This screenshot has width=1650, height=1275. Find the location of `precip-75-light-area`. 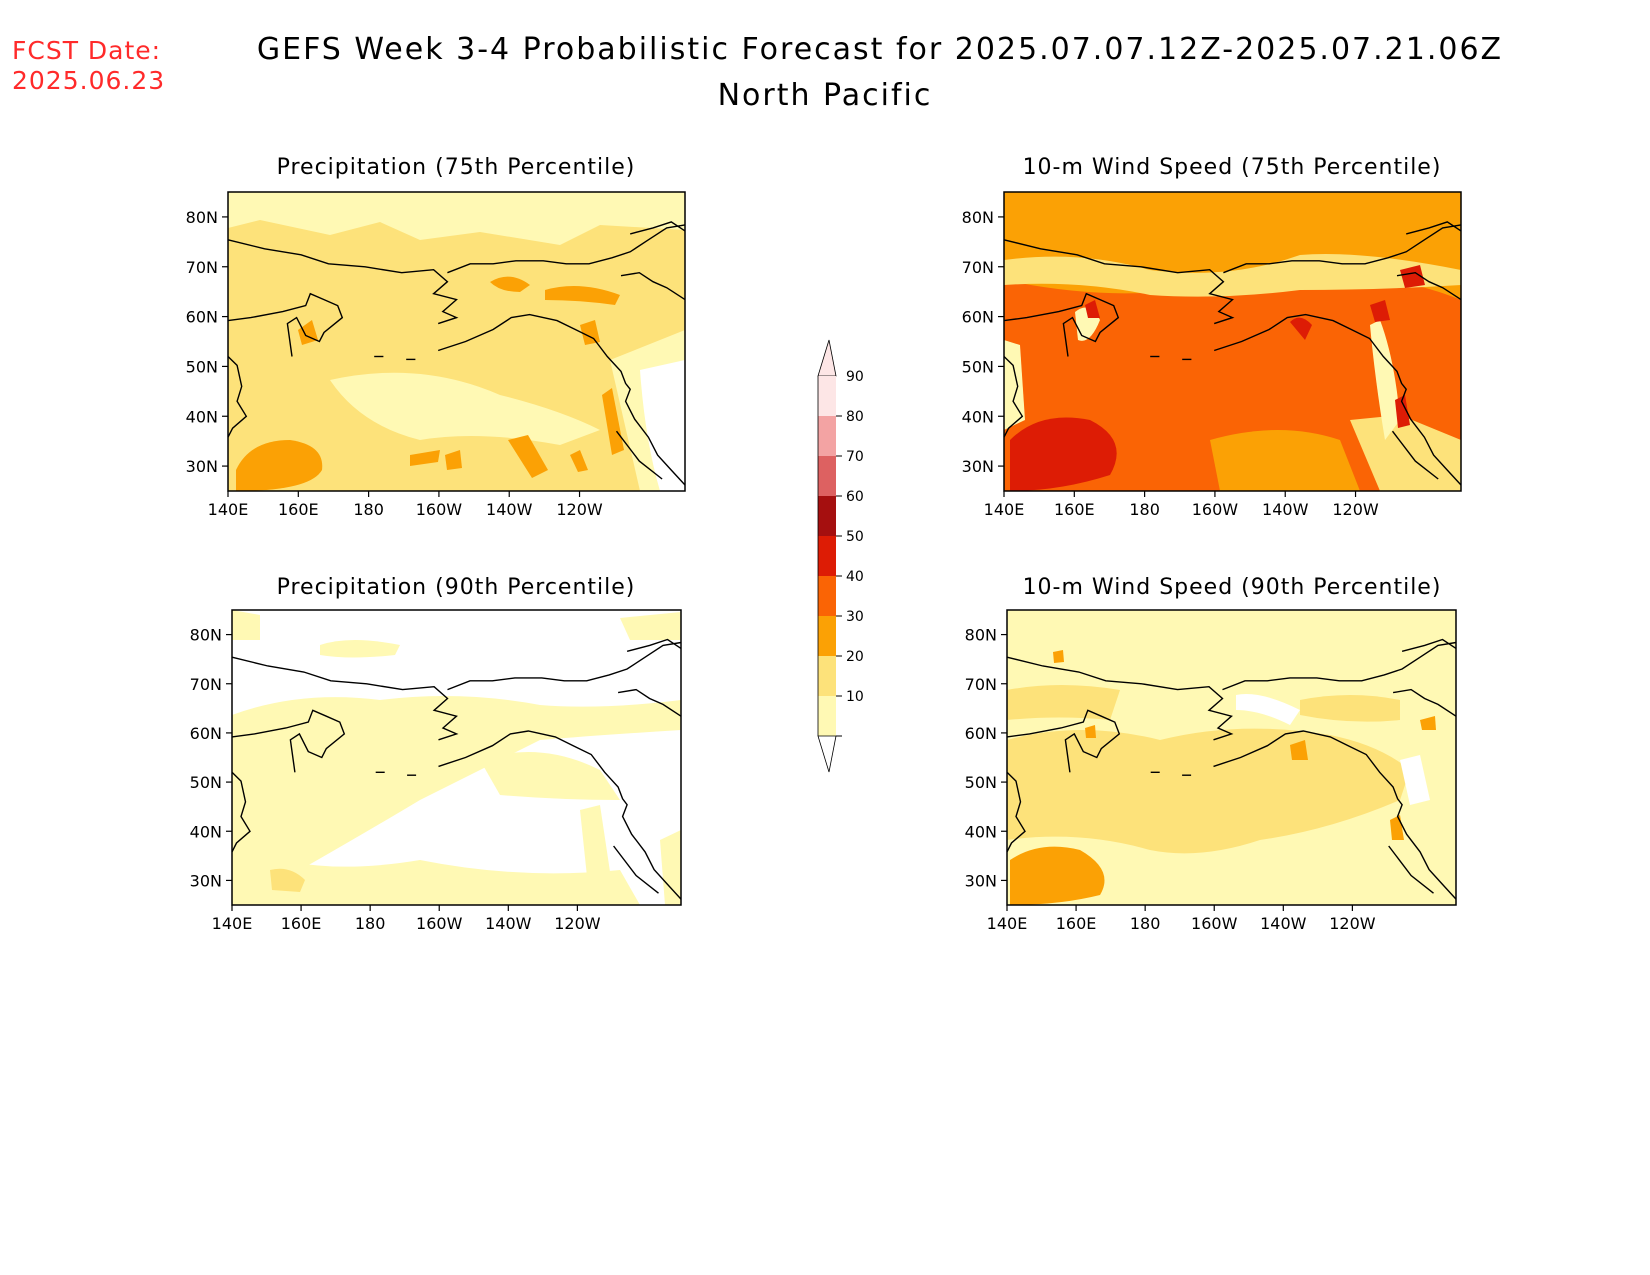

precip-75-light-area is located at coordinates (456, 218).